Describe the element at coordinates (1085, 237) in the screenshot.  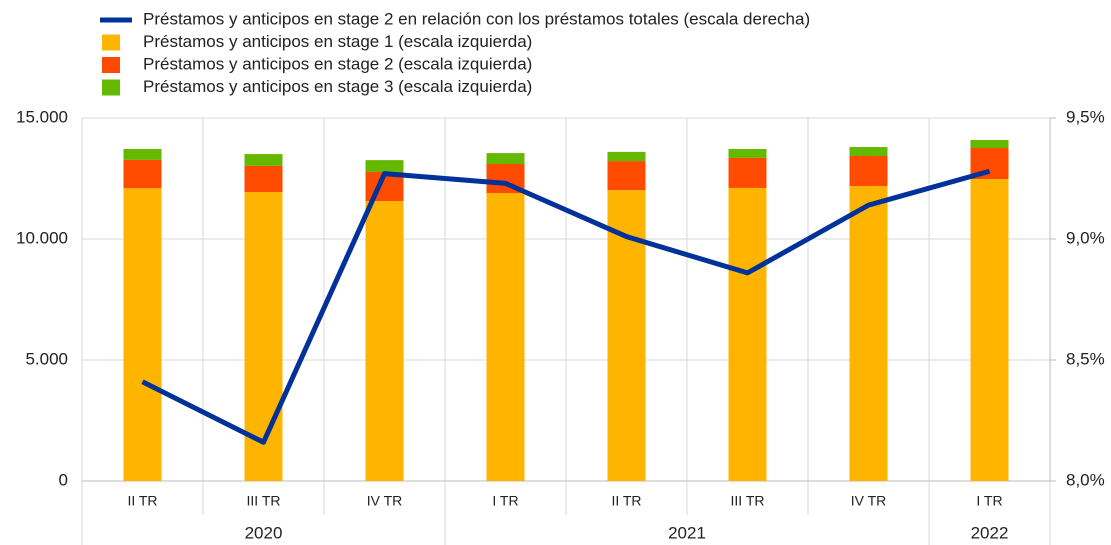
I see `y2-tick-label: 9,0%` at that location.